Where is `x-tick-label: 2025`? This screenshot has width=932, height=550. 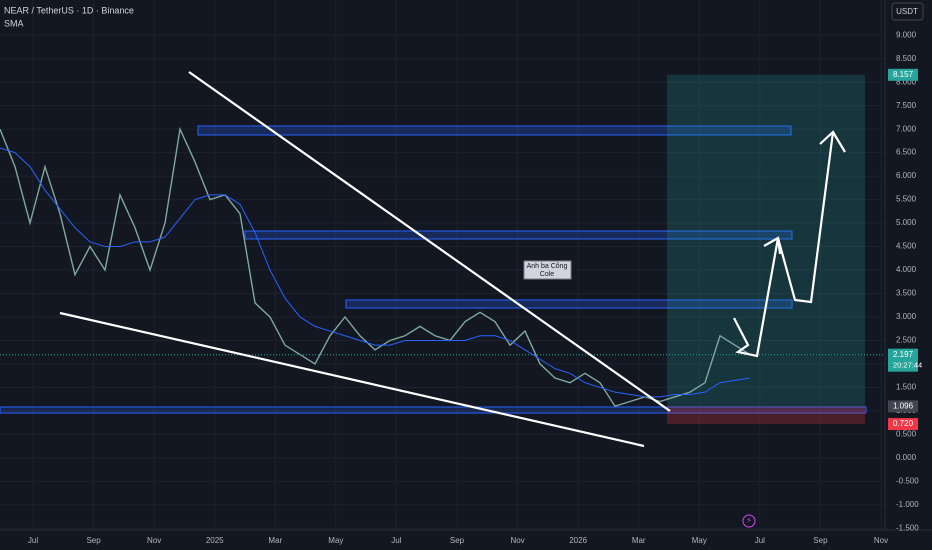 x-tick-label: 2025 is located at coordinates (215, 540).